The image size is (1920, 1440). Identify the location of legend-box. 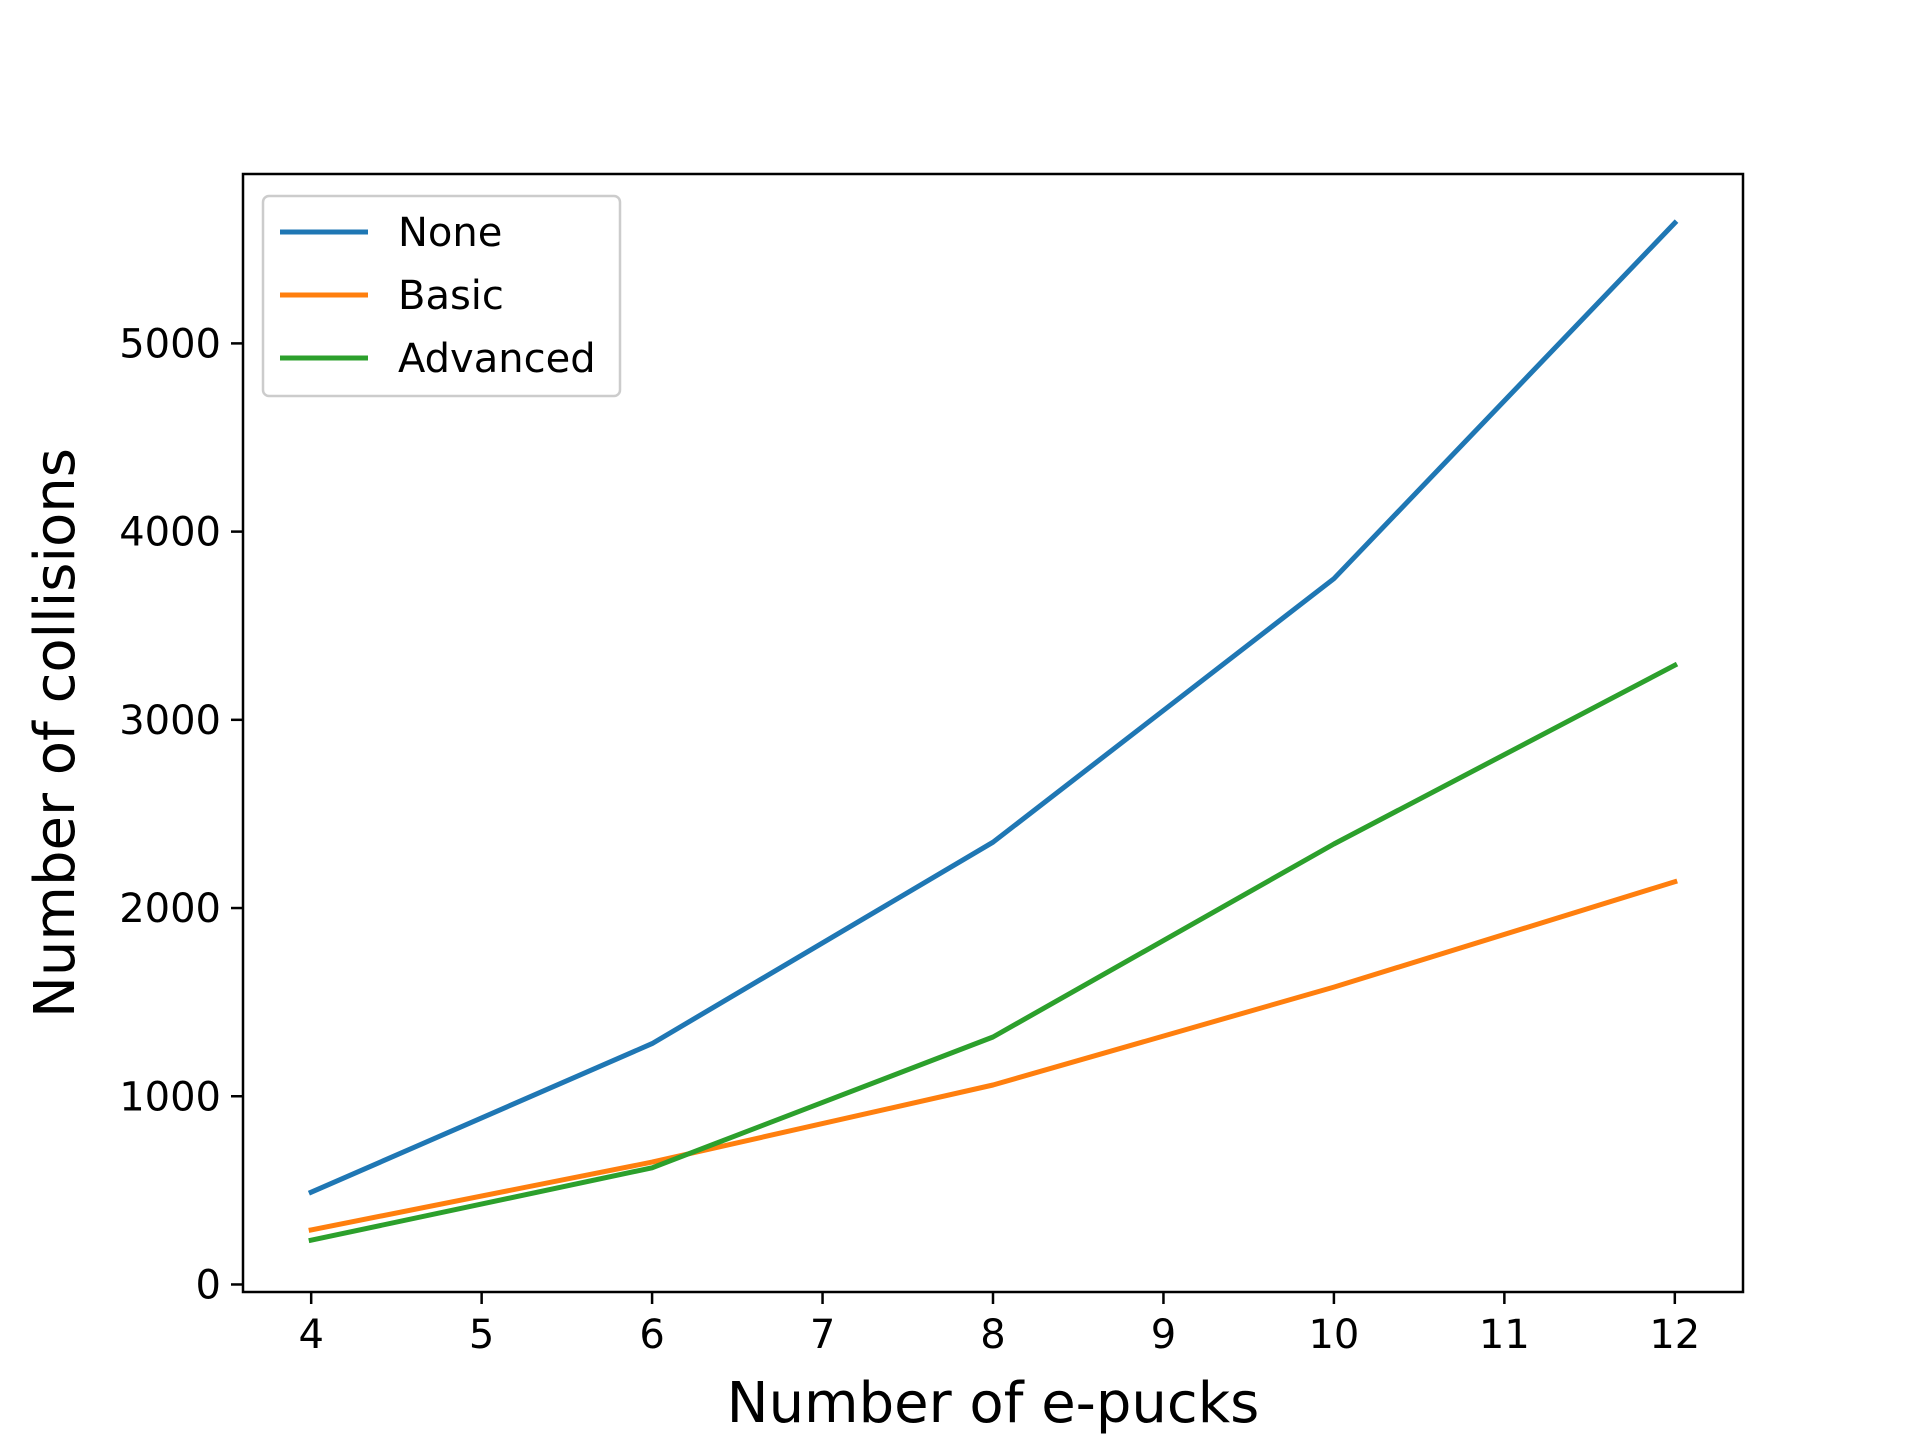
(441, 296).